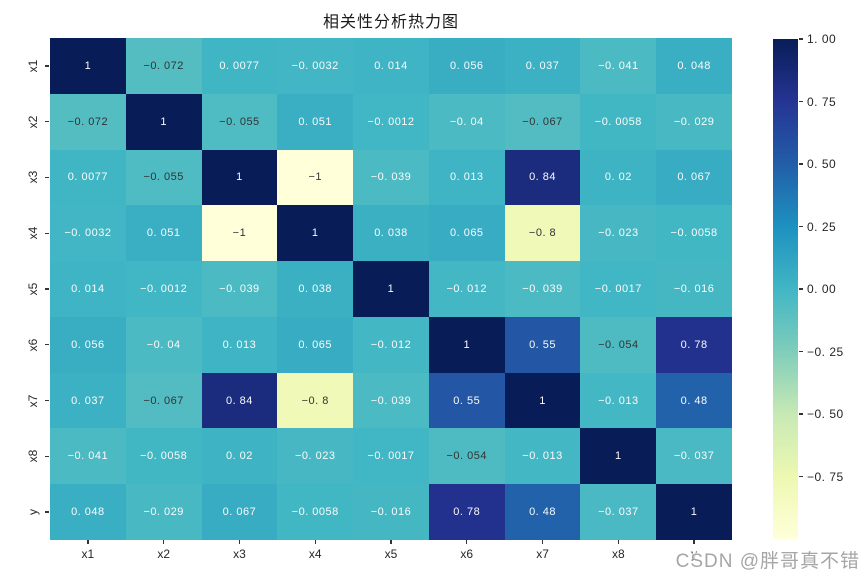  Describe the element at coordinates (88, 400) in the screenshot. I see `heatmap-cell-x7-x1: 0. 037` at that location.